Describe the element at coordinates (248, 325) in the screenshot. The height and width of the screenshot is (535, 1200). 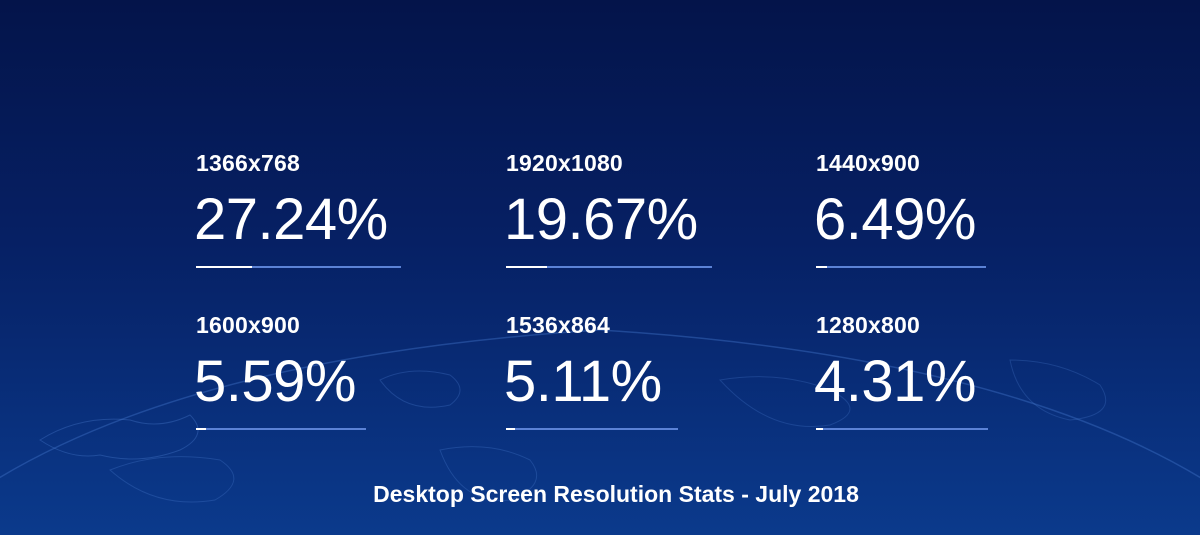
I see `resolution-label: 1600x900` at that location.